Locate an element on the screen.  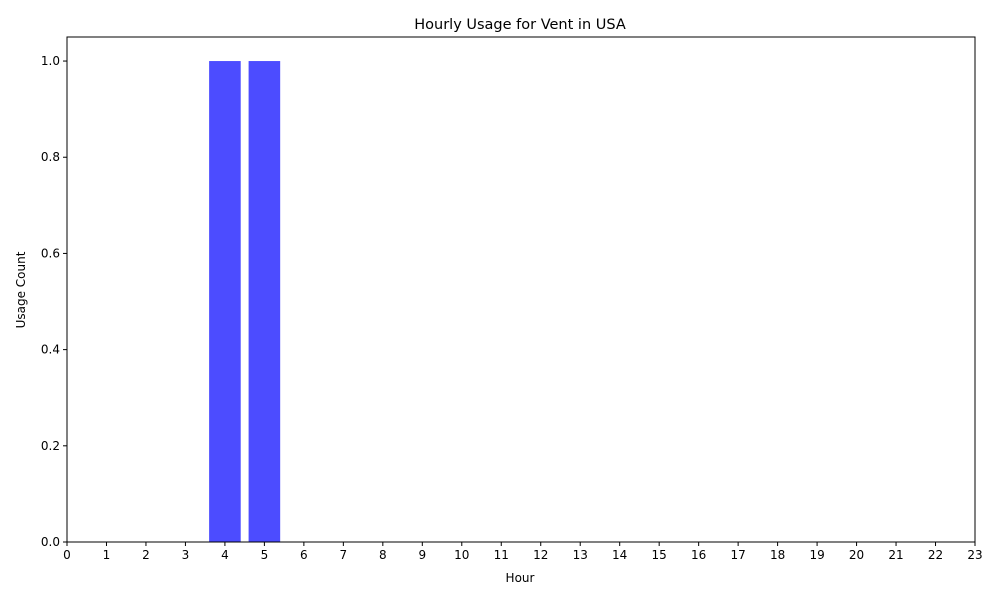
x-tick-label: 21 is located at coordinates (895, 555).